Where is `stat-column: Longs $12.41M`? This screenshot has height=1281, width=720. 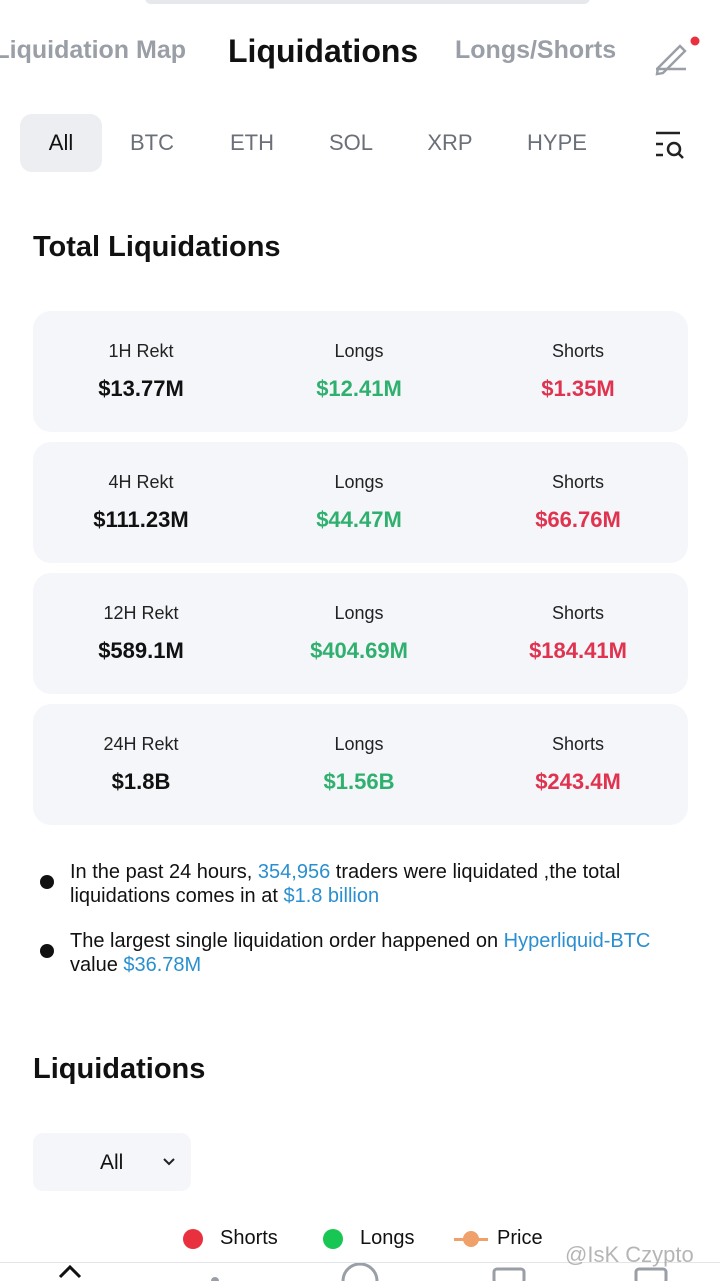
stat-column: Longs $12.41M is located at coordinates (359, 371).